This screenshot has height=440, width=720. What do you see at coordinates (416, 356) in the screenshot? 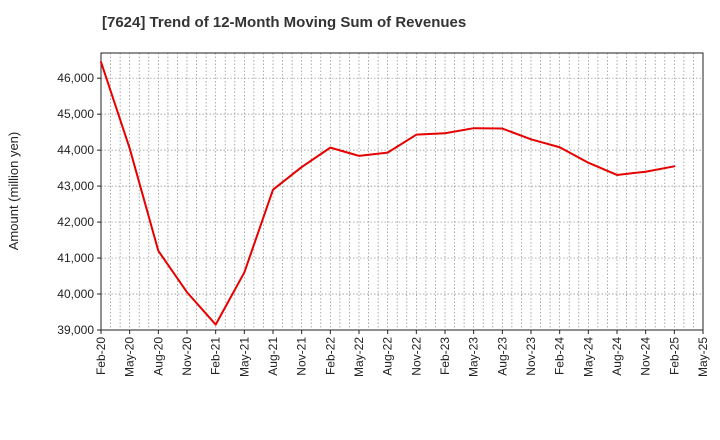
I see `x-tick-label: Nov-22` at bounding box center [416, 356].